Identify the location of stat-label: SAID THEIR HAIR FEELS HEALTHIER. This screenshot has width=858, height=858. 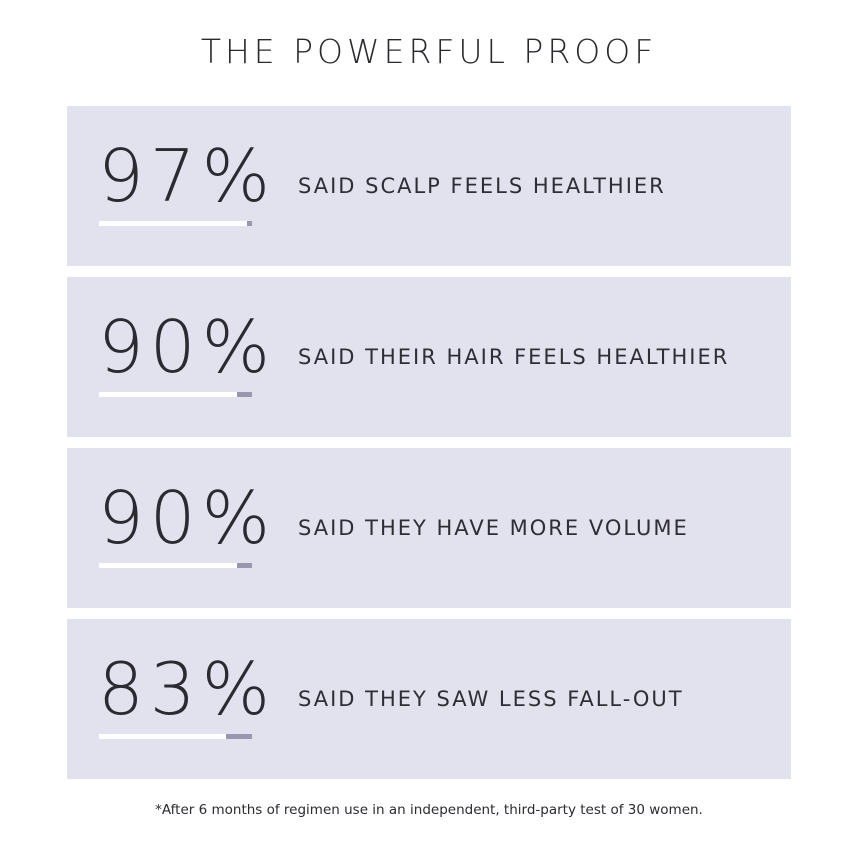
(514, 357).